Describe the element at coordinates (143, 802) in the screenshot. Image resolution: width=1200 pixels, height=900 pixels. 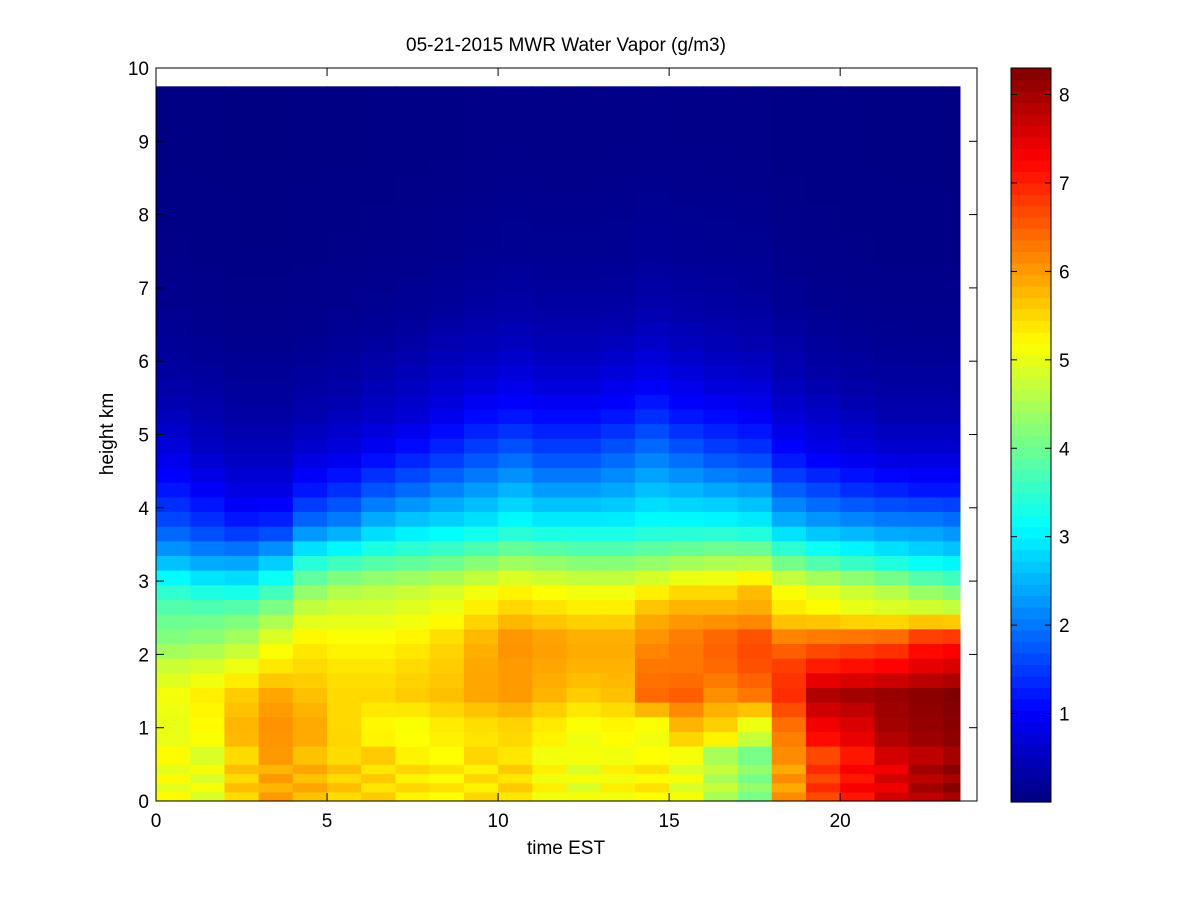
I see `y-tick-label: 0` at that location.